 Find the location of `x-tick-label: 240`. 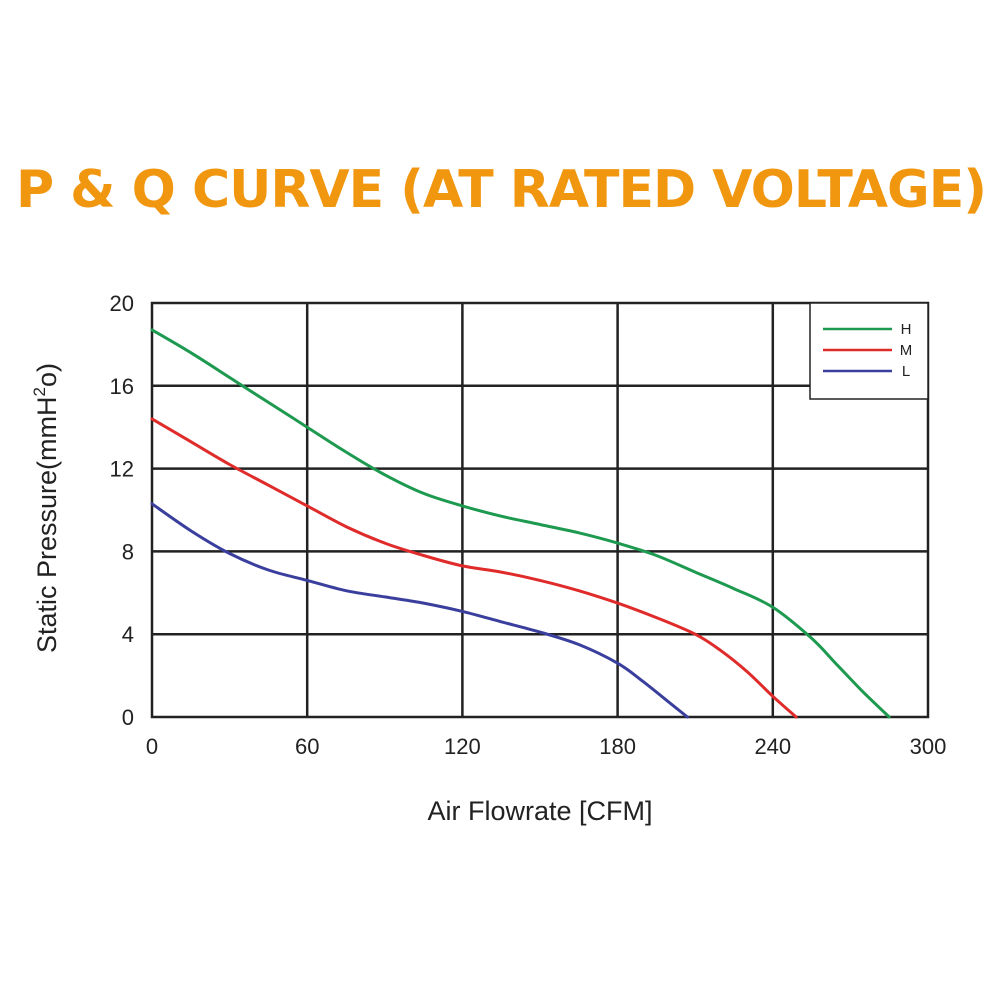

x-tick-label: 240 is located at coordinates (772, 746).